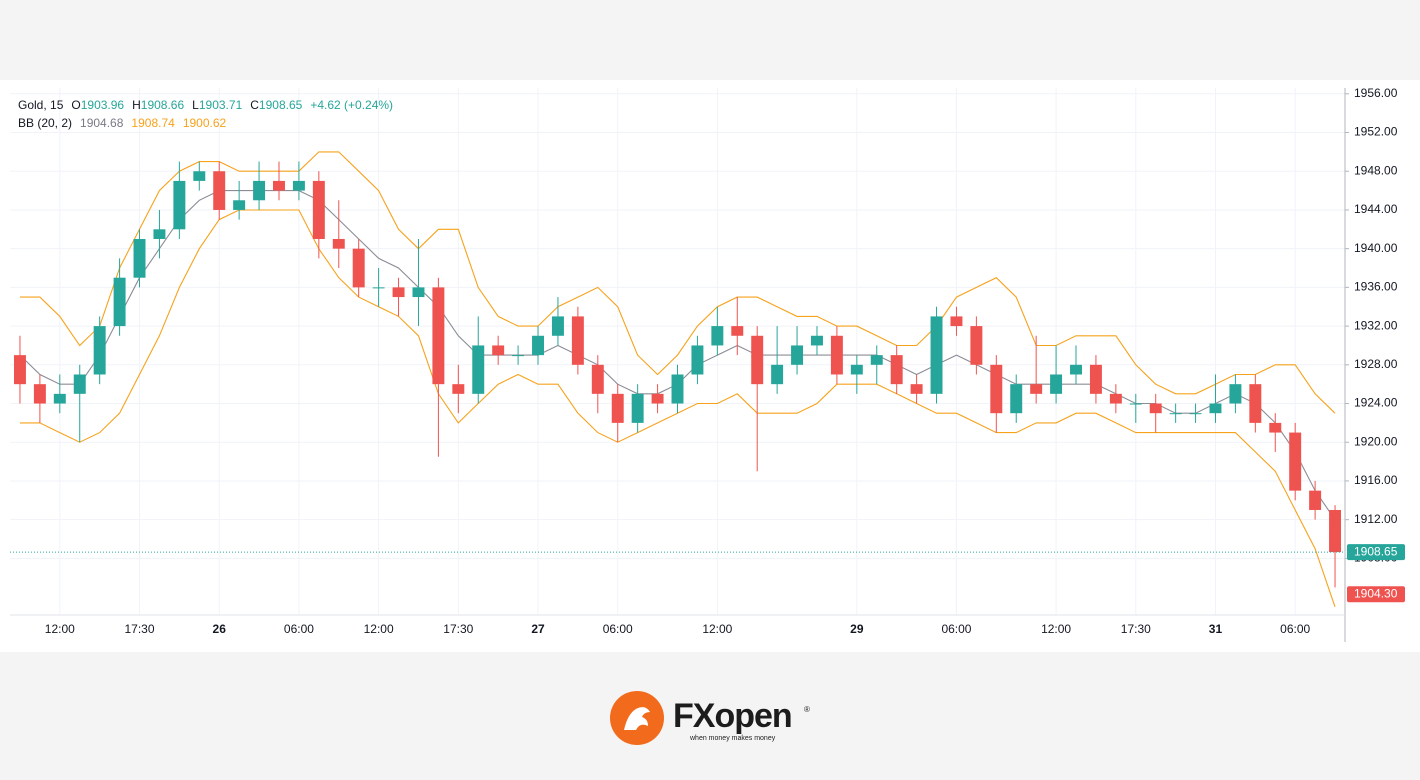 The height and width of the screenshot is (780, 1420). I want to click on legend-text: 1904.68, so click(102, 123).